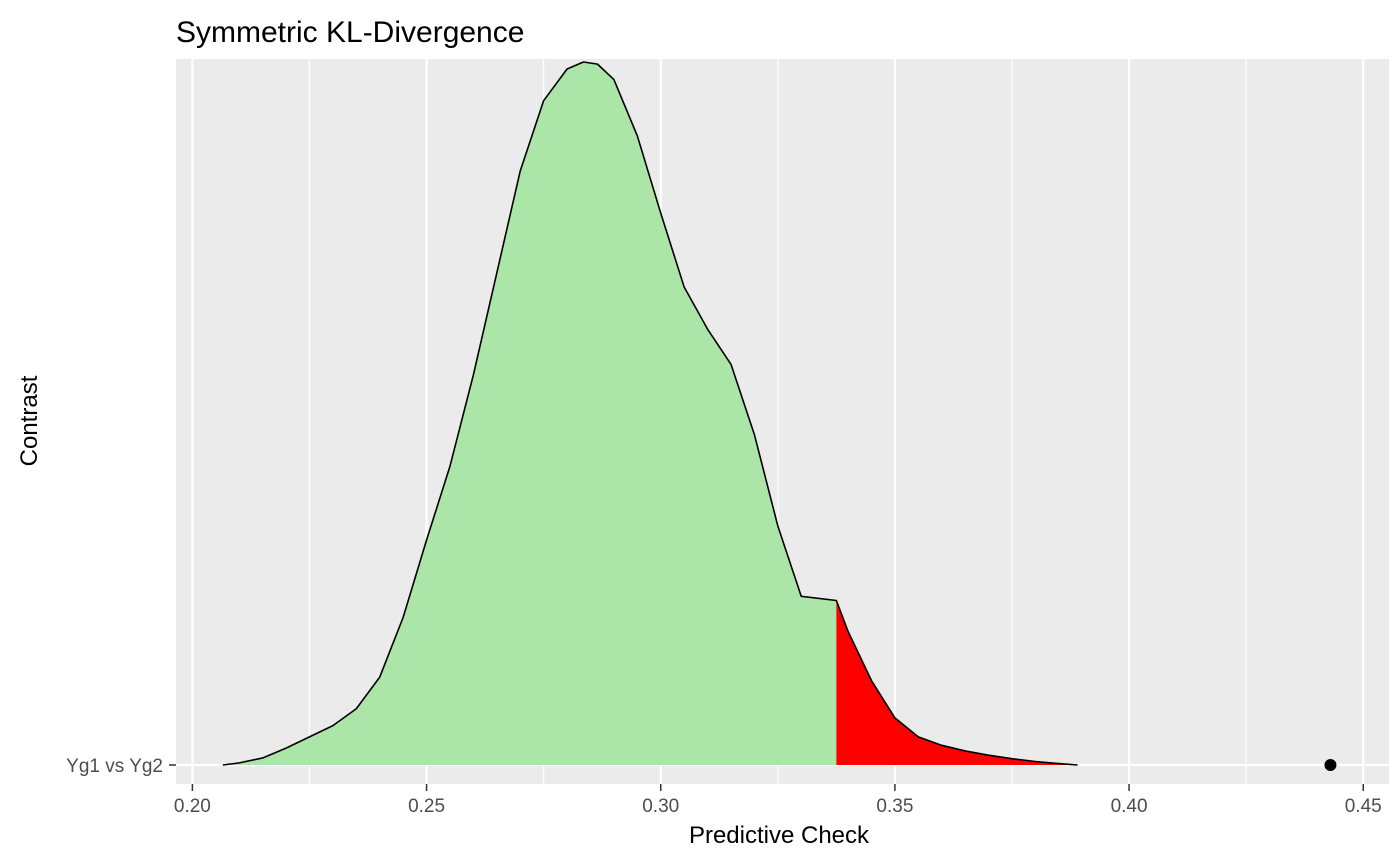  I want to click on x-tick-label: 0.30, so click(660, 806).